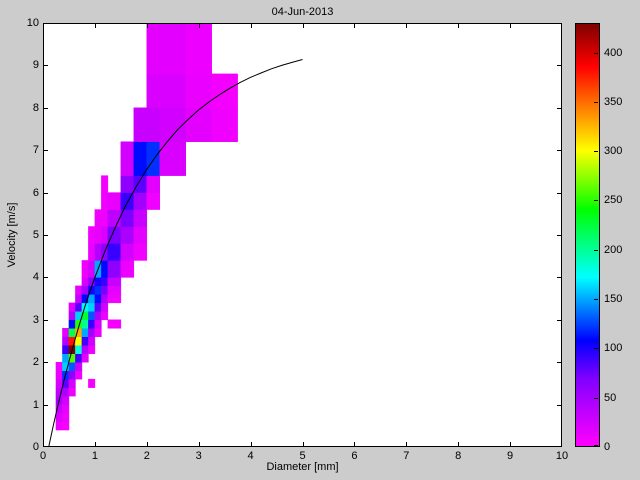 This screenshot has height=480, width=640. I want to click on colorbar-tick-label: 350, so click(613, 101).